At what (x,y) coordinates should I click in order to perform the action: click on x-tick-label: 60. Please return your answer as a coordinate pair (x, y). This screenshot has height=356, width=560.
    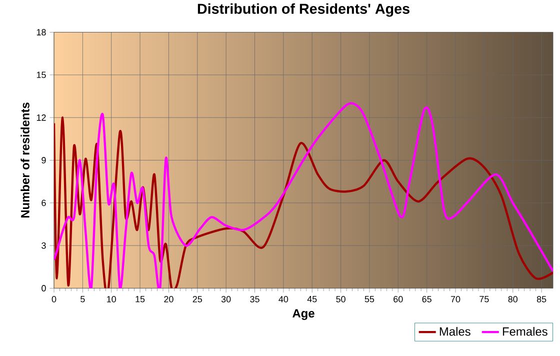
    Looking at the image, I should click on (398, 299).